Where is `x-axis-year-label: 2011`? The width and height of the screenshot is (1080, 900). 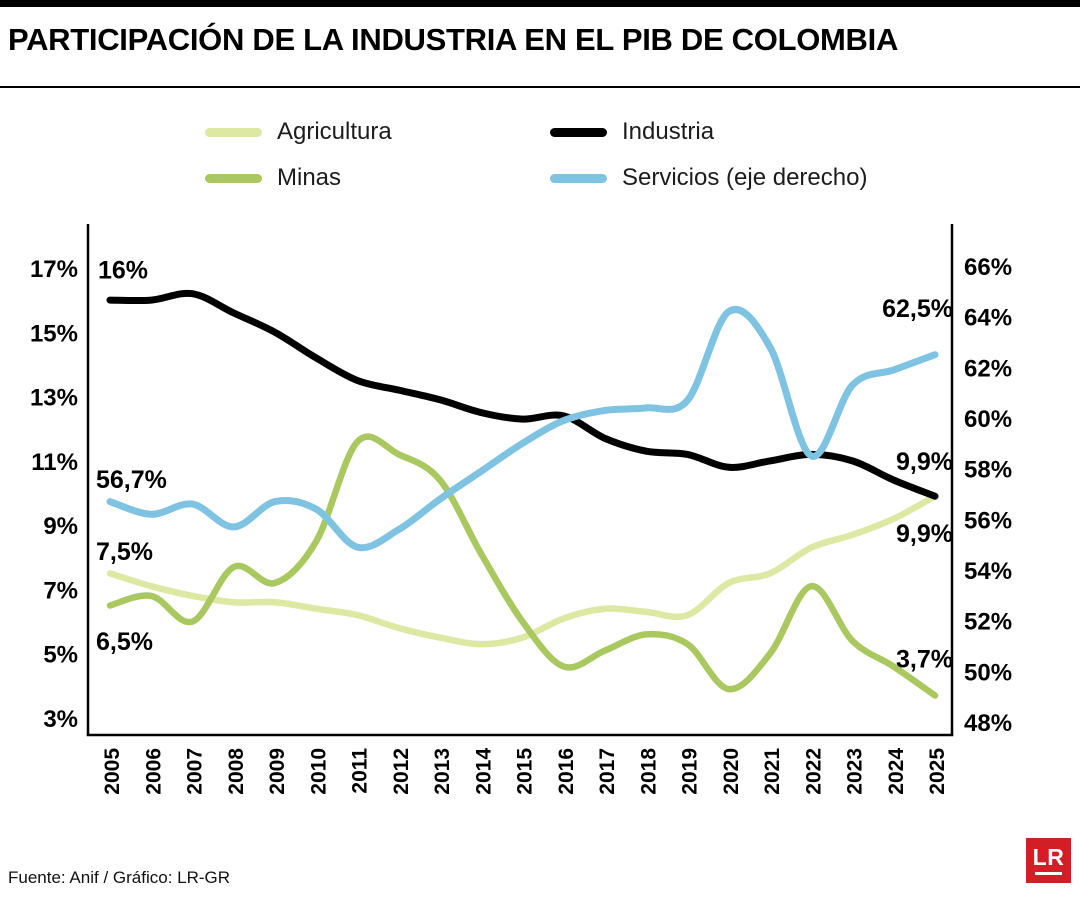 x-axis-year-label: 2011 is located at coordinates (360, 771).